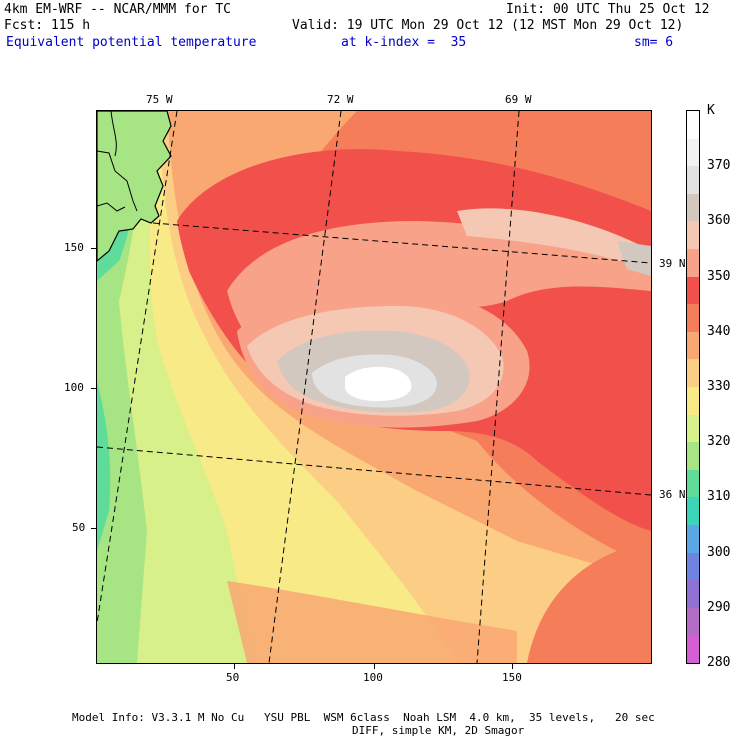  Describe the element at coordinates (719, 552) in the screenshot. I see `colorbar-label: 300` at that location.